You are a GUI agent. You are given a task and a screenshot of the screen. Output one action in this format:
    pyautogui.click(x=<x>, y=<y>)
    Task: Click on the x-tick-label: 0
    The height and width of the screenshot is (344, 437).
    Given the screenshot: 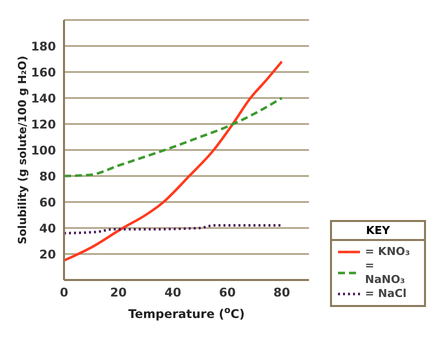 What is the action you would take?
    pyautogui.click(x=64, y=293)
    